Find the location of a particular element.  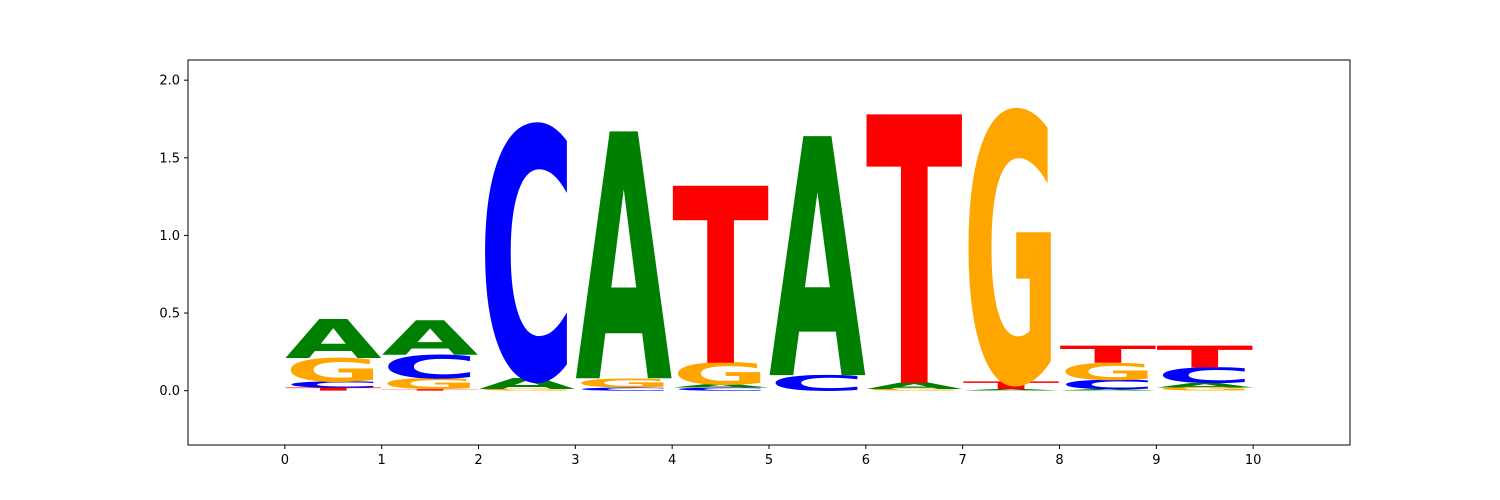

y-tick-label: 2.0 is located at coordinates (169, 81).